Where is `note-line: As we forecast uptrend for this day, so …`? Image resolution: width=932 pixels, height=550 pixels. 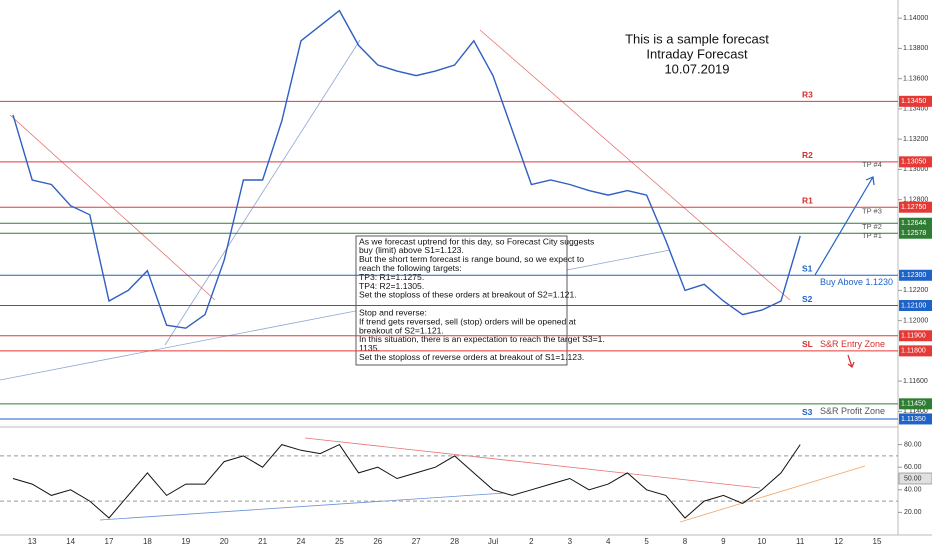
note-line: As we forecast uptrend for this day, so … is located at coordinates (476, 241).